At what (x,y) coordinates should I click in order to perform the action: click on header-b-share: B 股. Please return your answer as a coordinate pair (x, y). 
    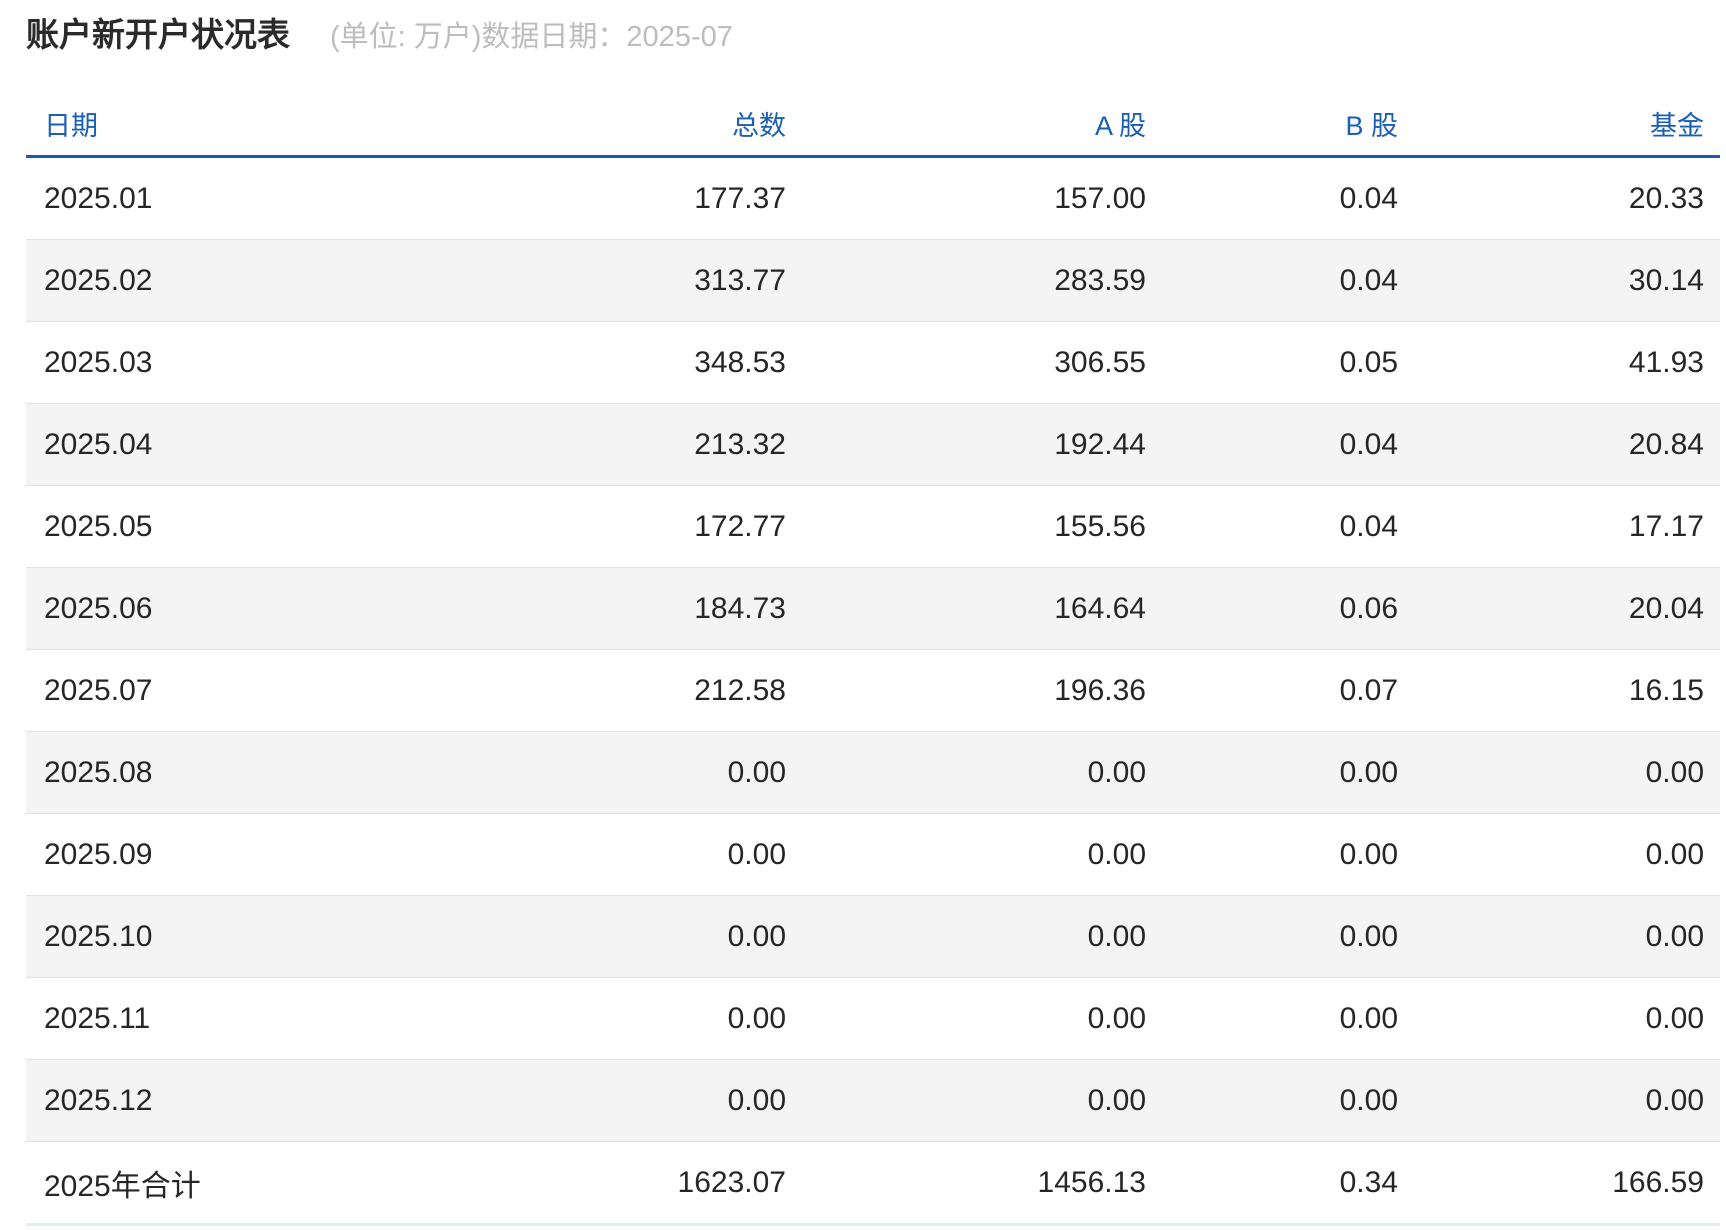
    Looking at the image, I should click on (1272, 125).